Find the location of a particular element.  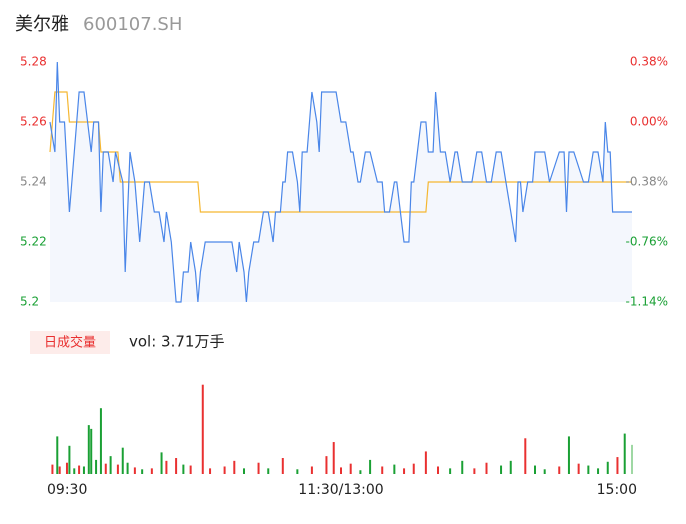

volume-title: 日成交量 is located at coordinates (70, 343).